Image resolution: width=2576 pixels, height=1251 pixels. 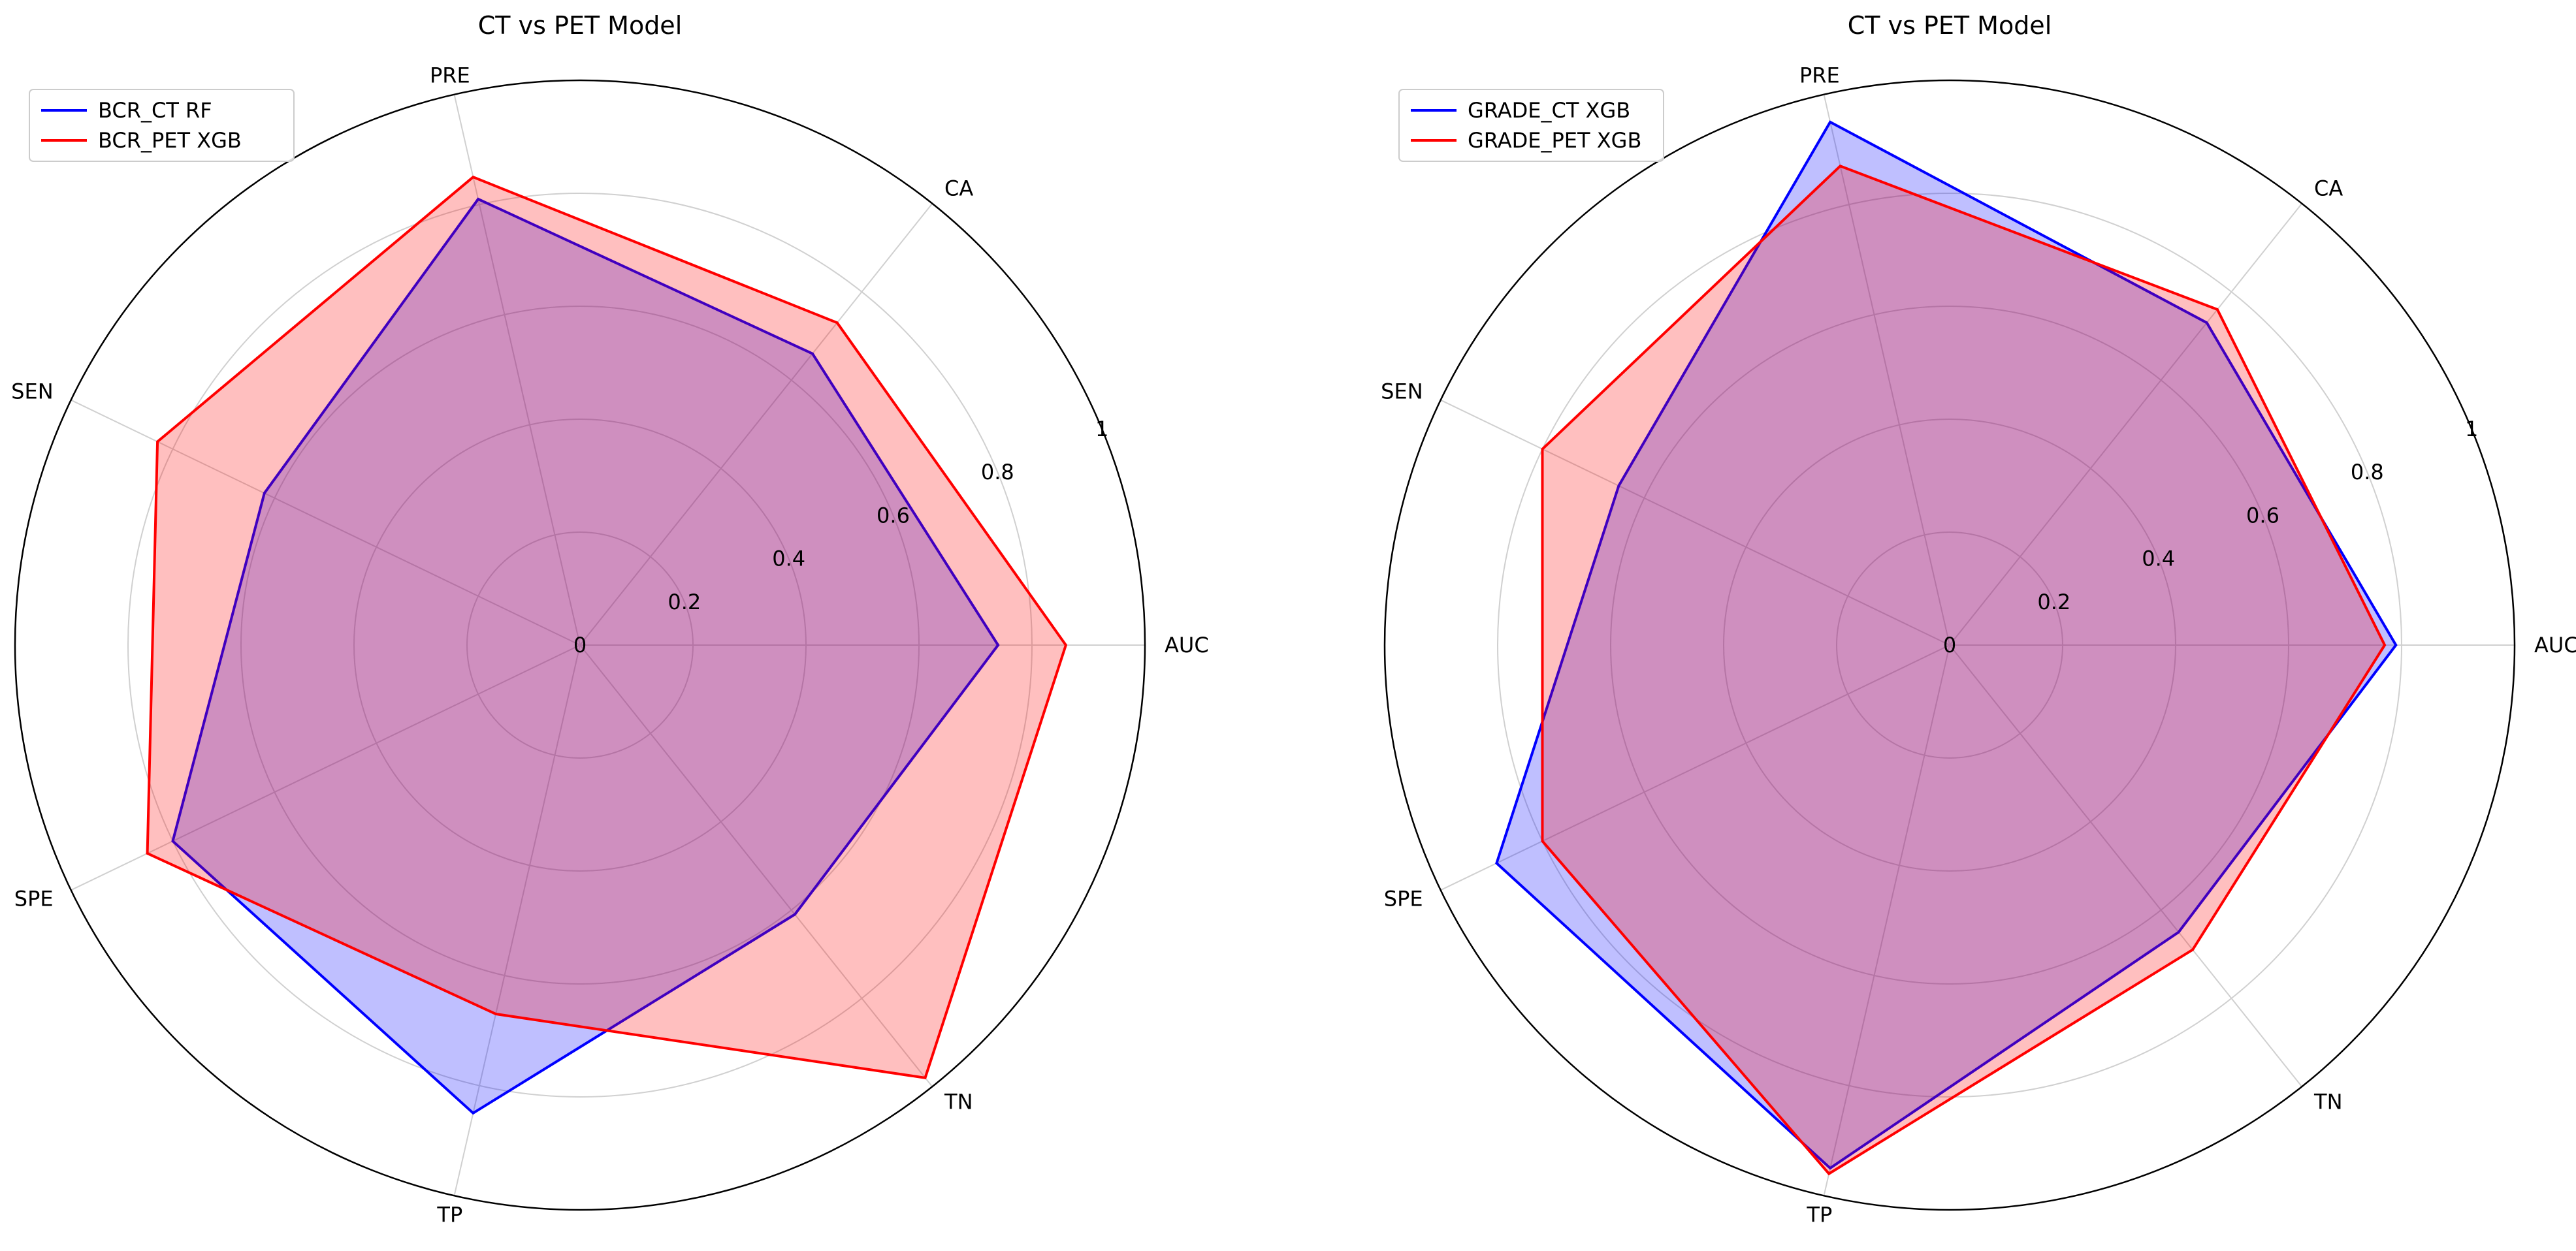 What do you see at coordinates (170, 140) in the screenshot?
I see `legend-label: BCR_PET XGB` at bounding box center [170, 140].